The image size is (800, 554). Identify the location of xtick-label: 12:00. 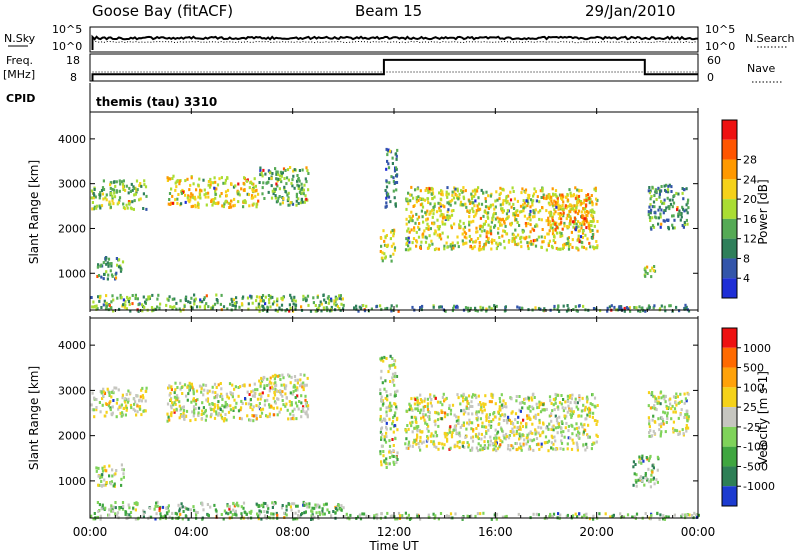
(394, 532).